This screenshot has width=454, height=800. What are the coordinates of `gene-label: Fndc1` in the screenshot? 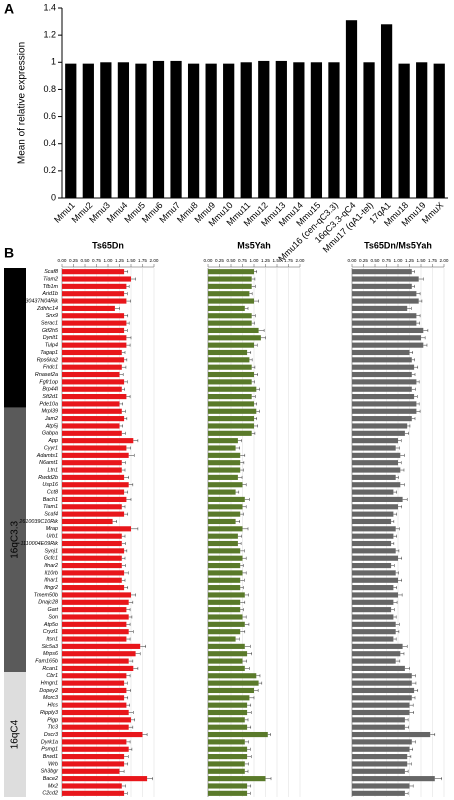 It's located at (50, 368).